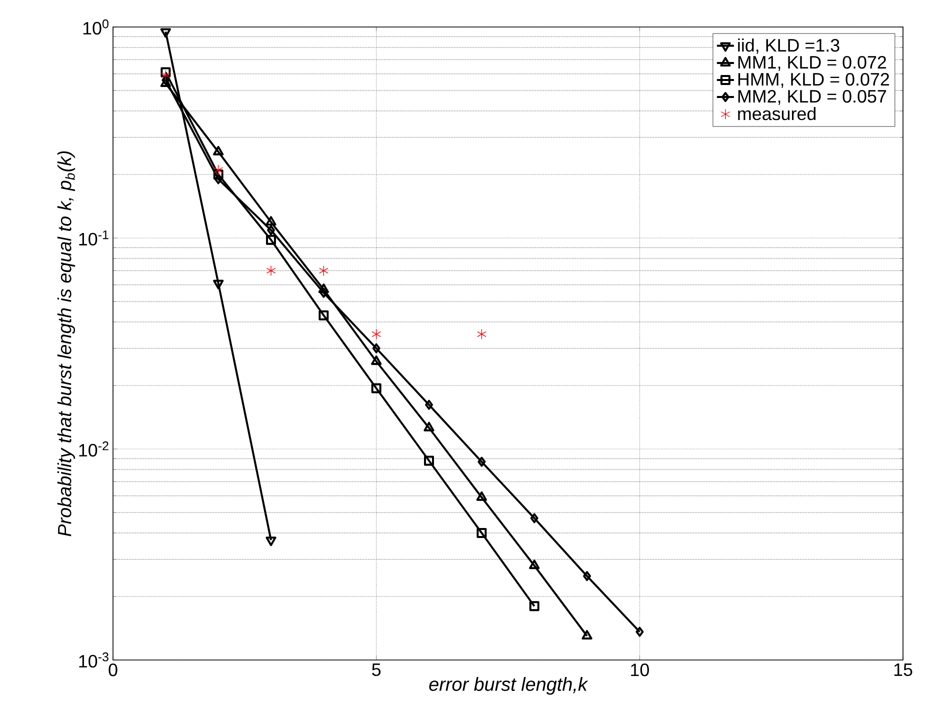 This screenshot has height=726, width=933. Describe the element at coordinates (93, 238) in the screenshot. I see `y-tick-label: 10$^{-1}$` at that location.